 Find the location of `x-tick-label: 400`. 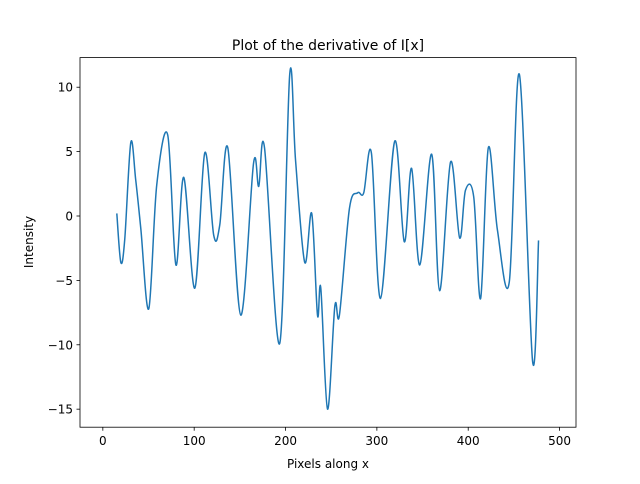

x-tick-label: 400 is located at coordinates (468, 441).